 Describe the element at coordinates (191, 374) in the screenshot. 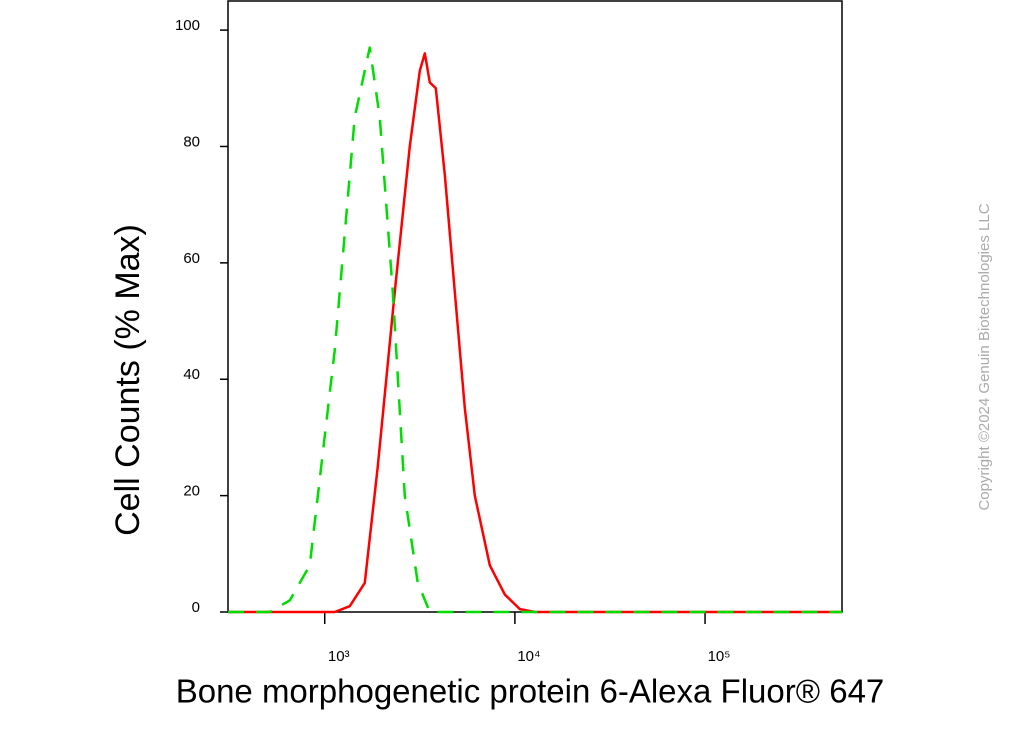

I see `y-tick-label: 40` at that location.